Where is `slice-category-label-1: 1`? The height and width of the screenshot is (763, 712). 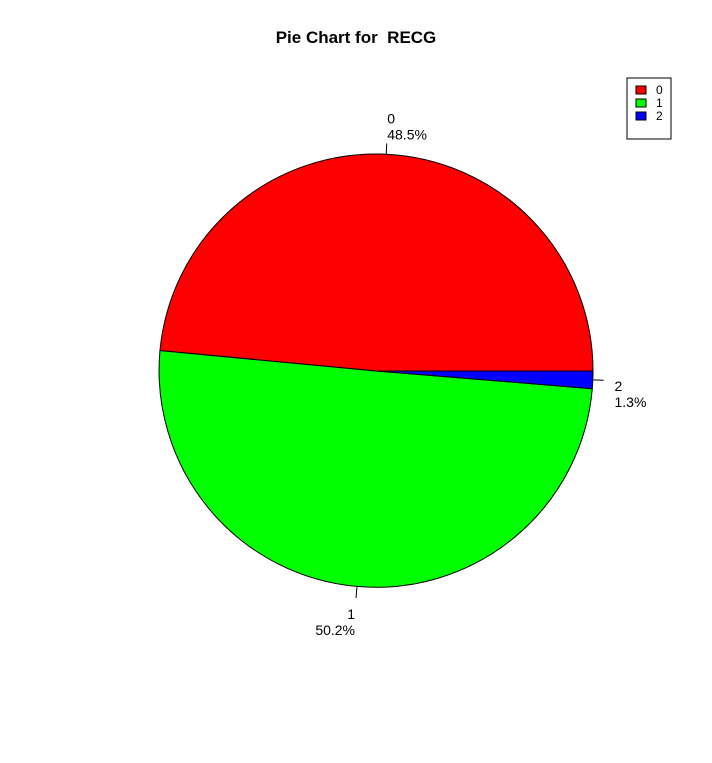 slice-category-label-1: 1 is located at coordinates (351, 614).